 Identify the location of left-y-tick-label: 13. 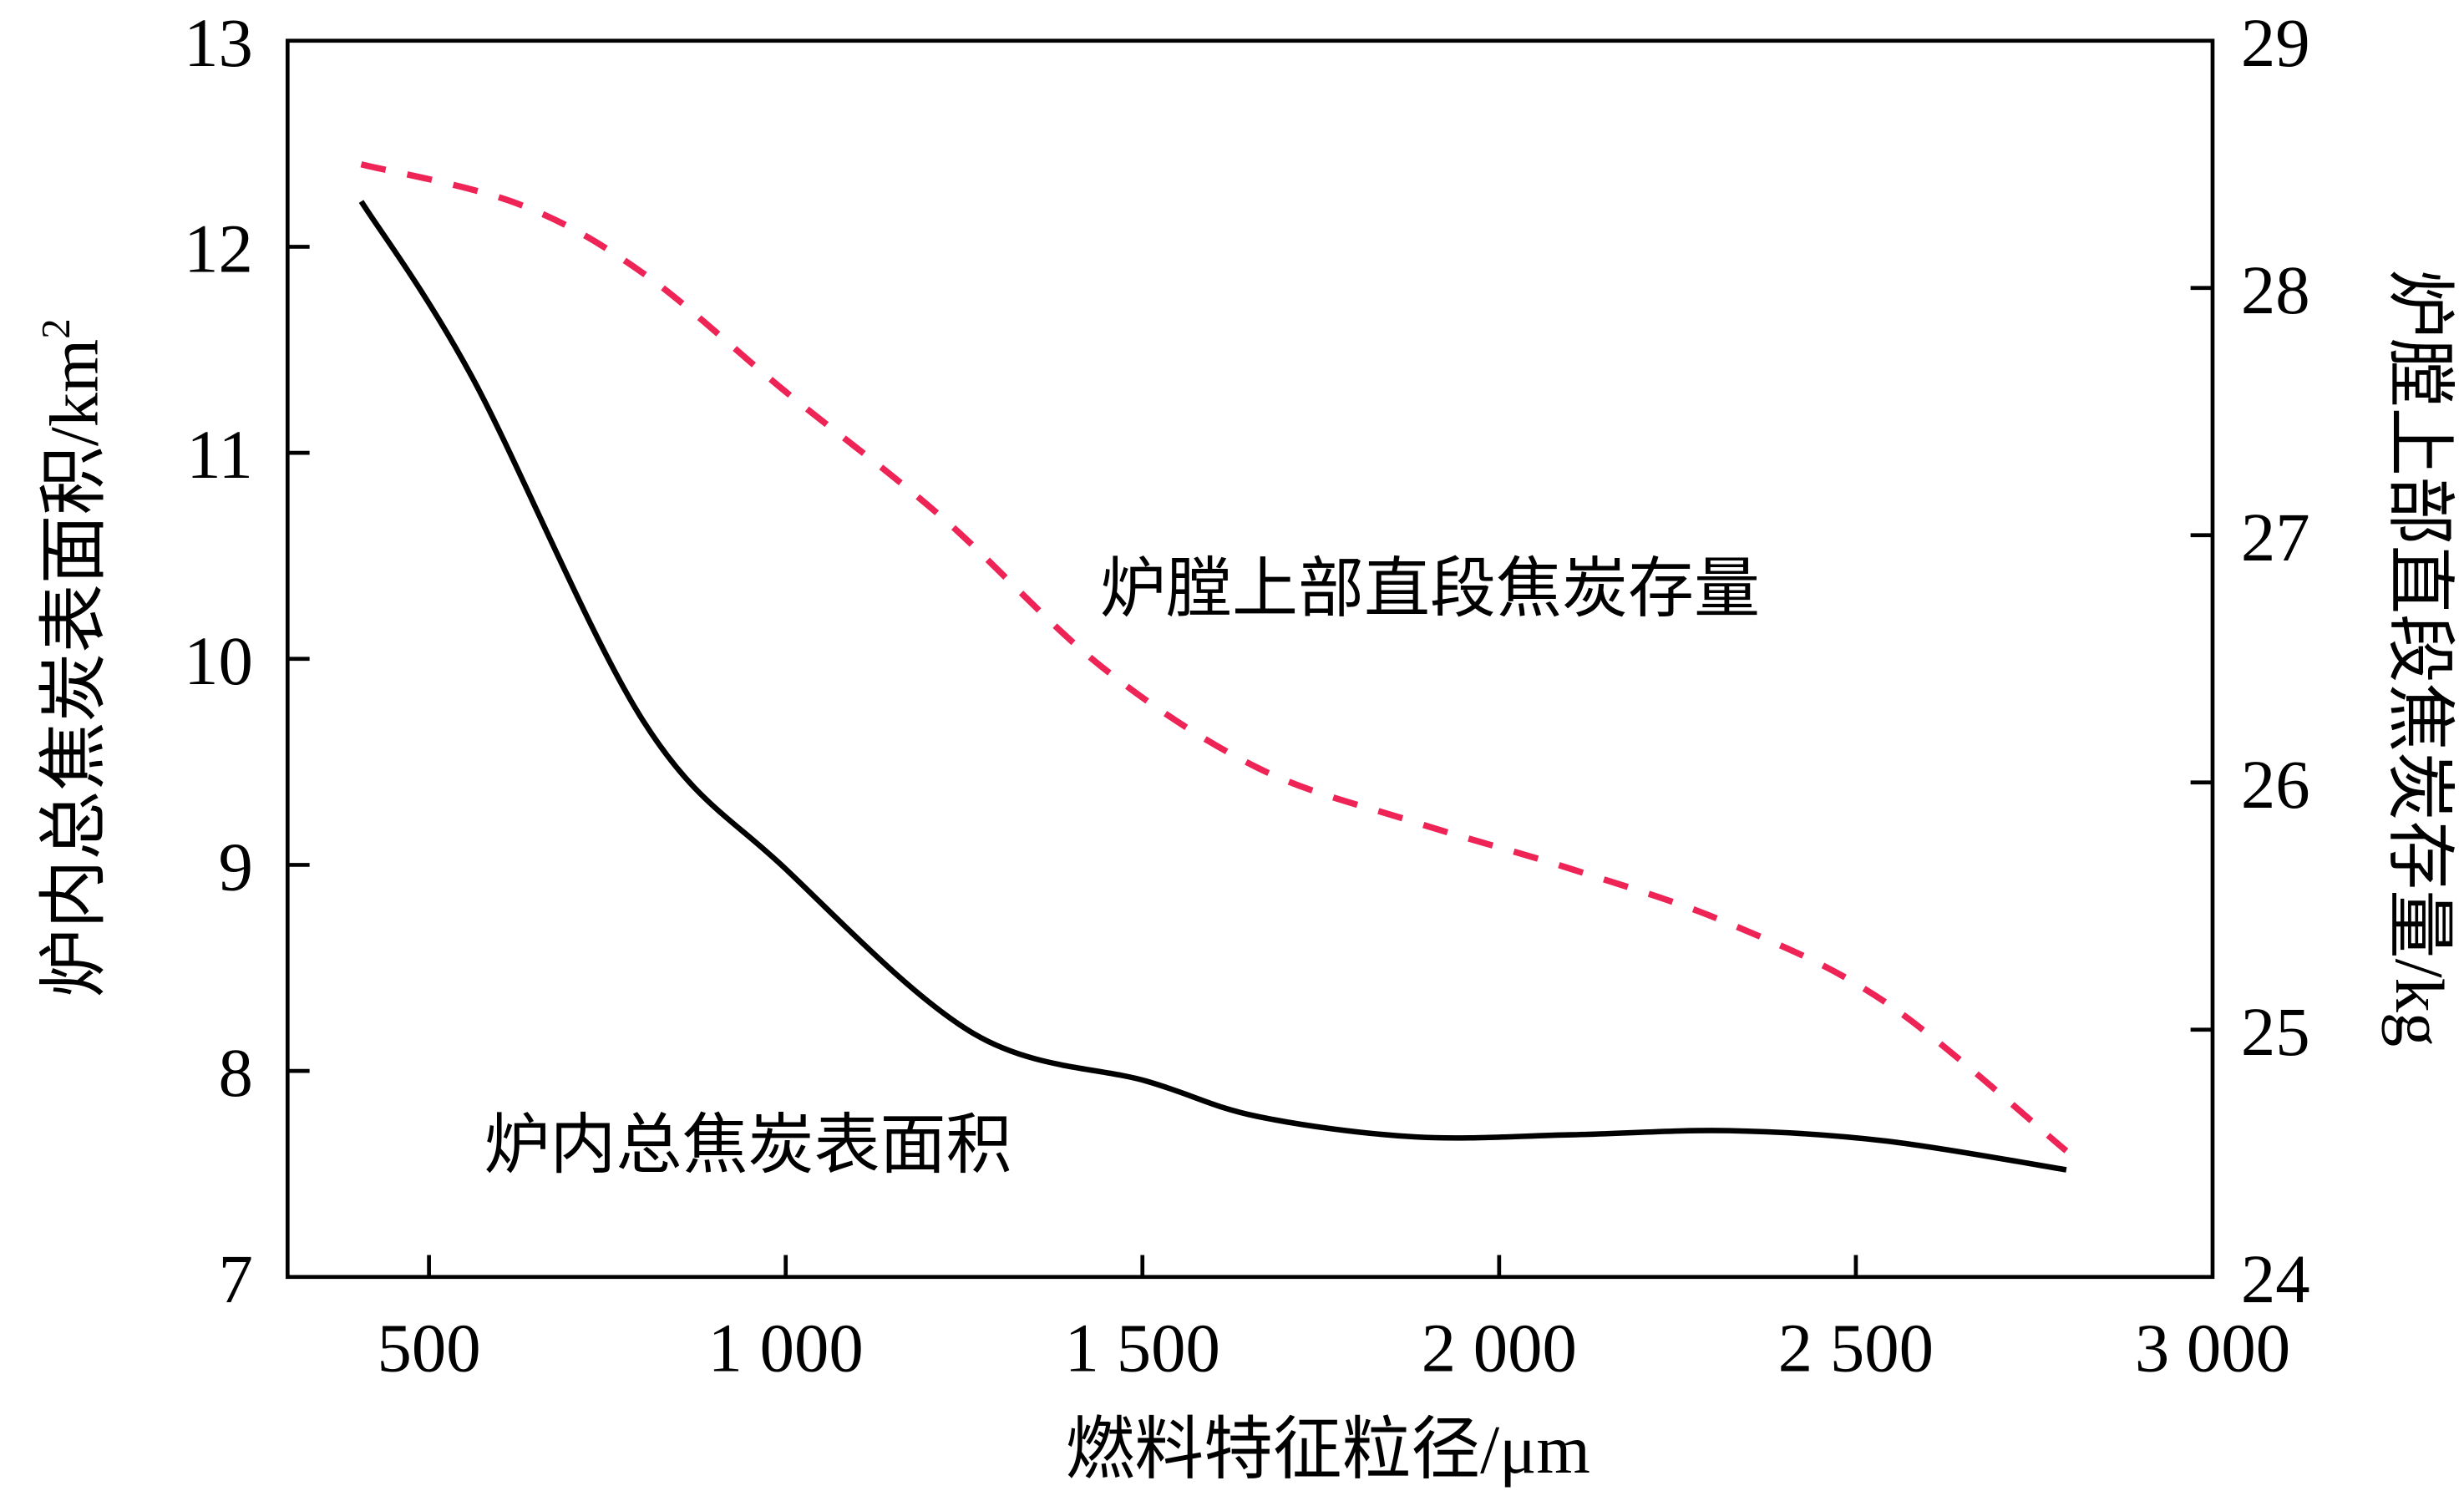
(219, 42).